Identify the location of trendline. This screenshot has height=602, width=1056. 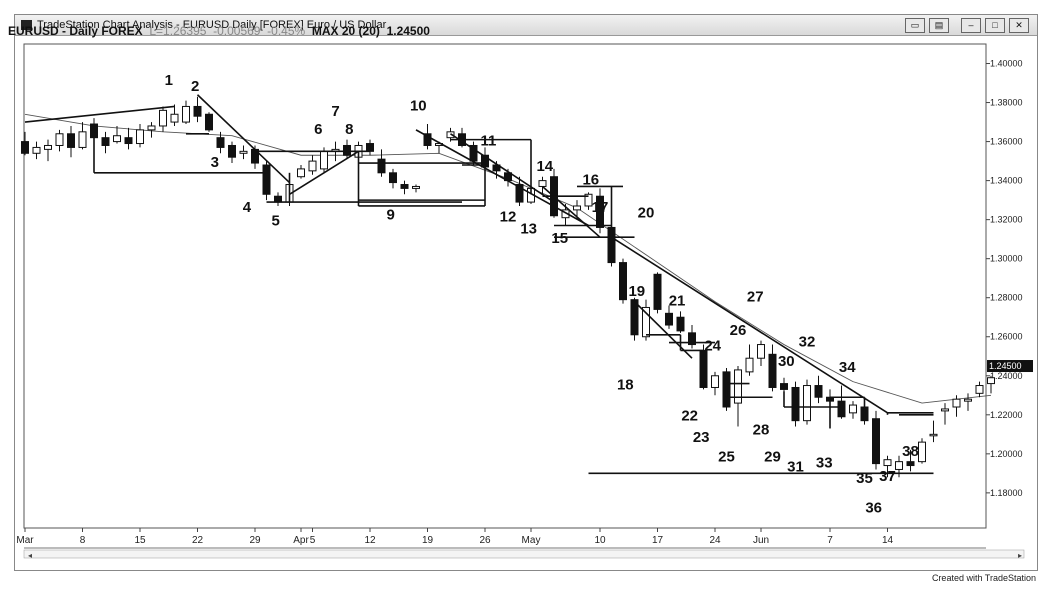
(243, 139).